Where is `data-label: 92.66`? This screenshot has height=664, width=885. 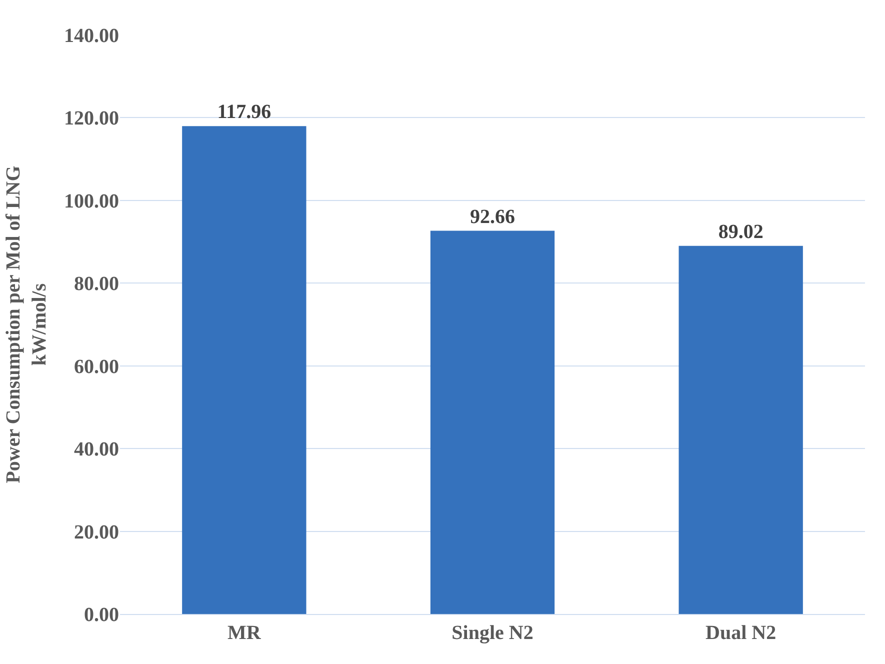 data-label: 92.66 is located at coordinates (492, 217).